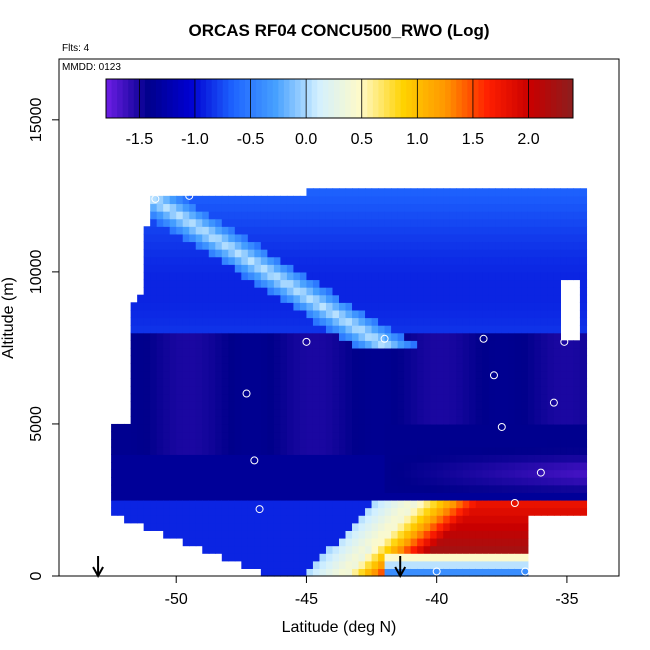 The image size is (650, 650). What do you see at coordinates (325, 98) in the screenshot?
I see `colorbar-swatch` at bounding box center [325, 98].